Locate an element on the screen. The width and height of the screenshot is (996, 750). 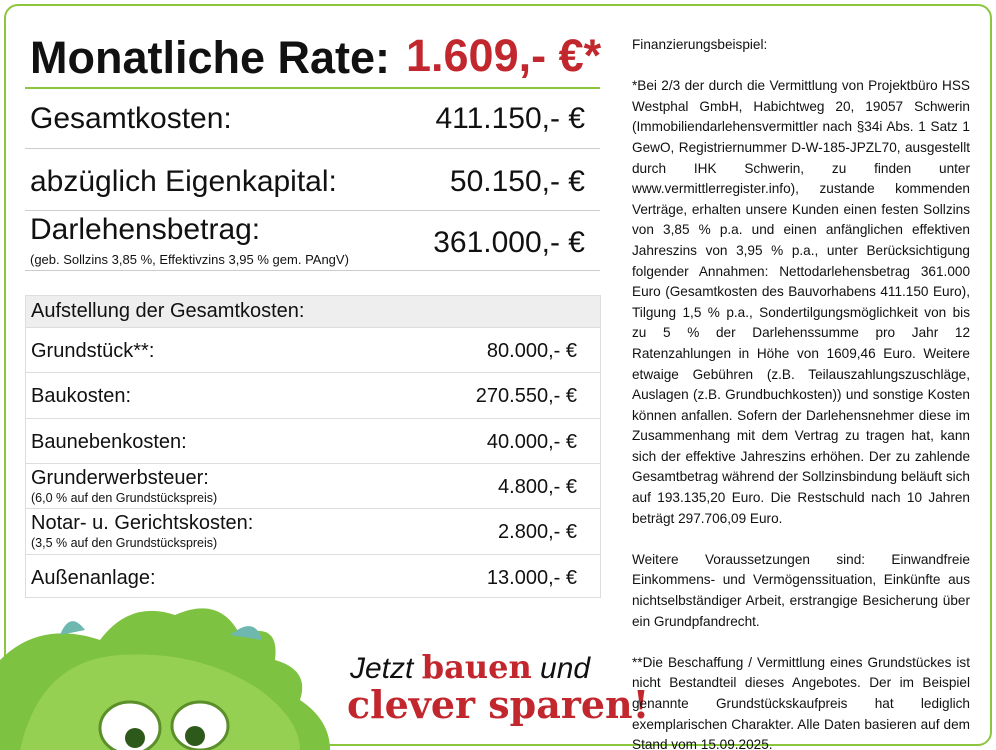
summary-label: abzüglich Eigenkapital: is located at coordinates (183, 181).